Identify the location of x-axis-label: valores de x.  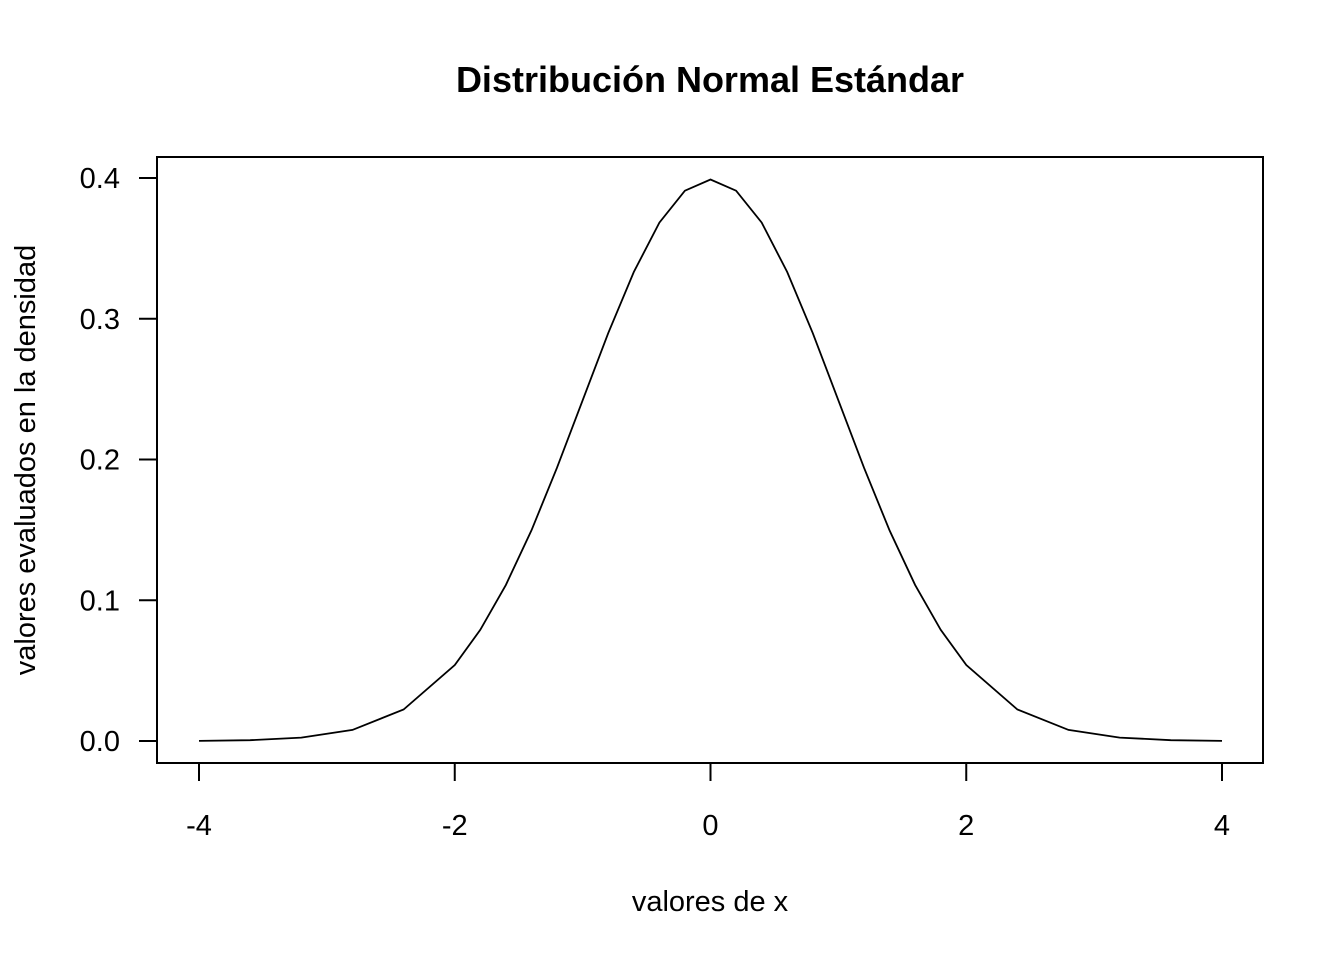
(710, 902).